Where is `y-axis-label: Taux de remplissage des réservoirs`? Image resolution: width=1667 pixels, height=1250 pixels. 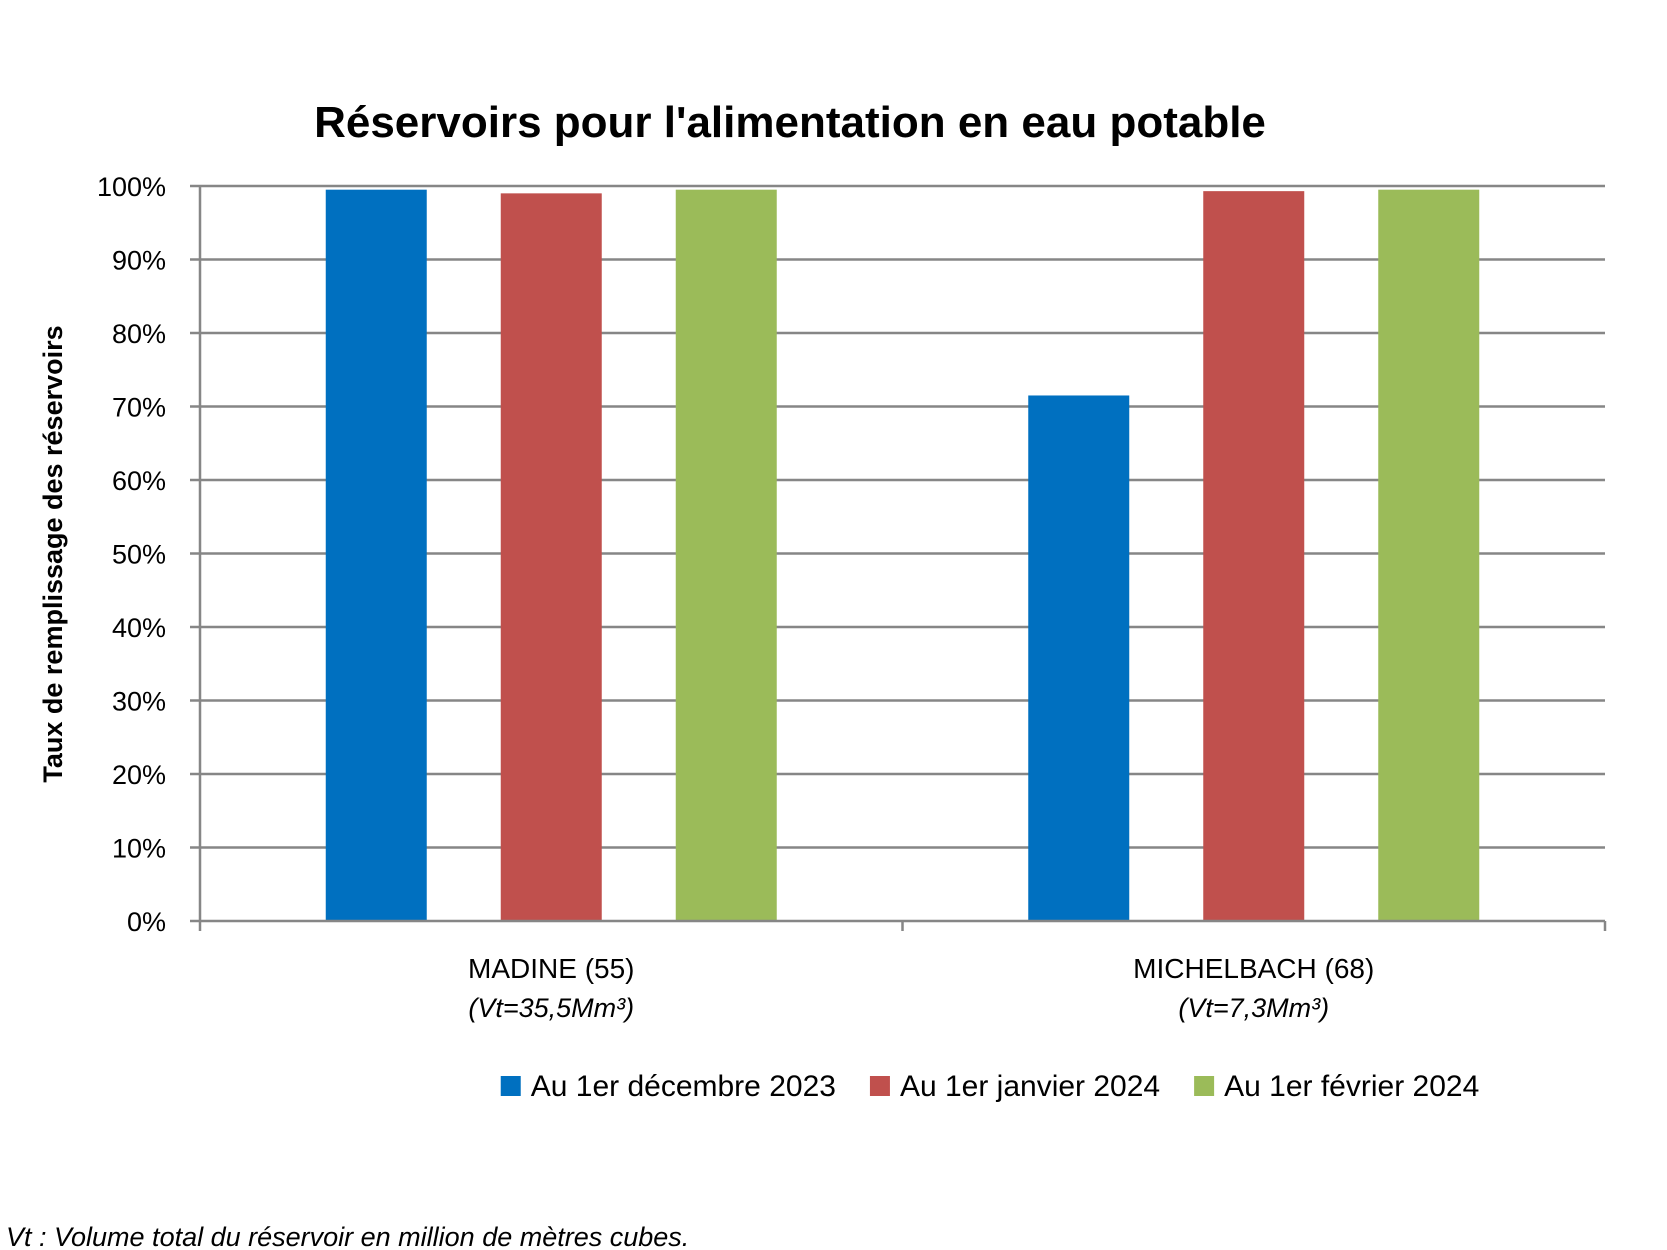 y-axis-label: Taux de remplissage des réservoirs is located at coordinates (53, 553).